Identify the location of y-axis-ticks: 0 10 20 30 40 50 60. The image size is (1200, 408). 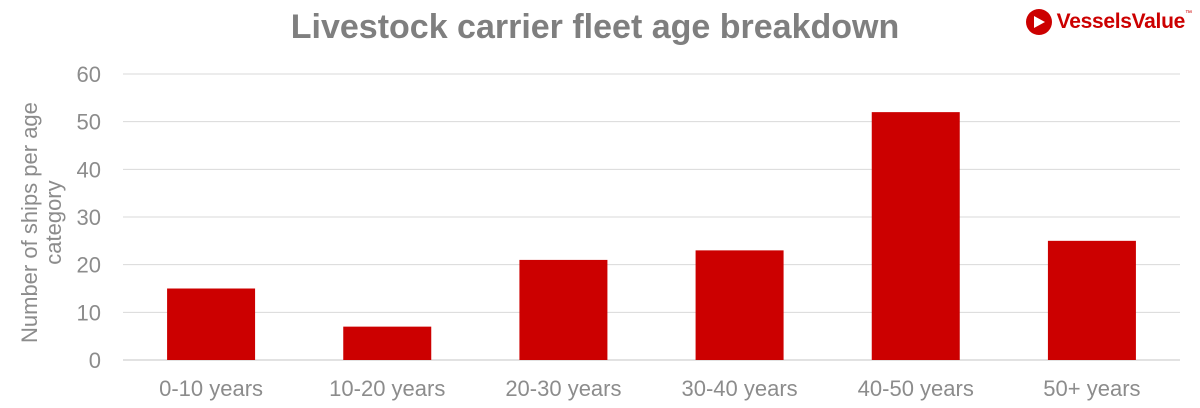
(89, 217).